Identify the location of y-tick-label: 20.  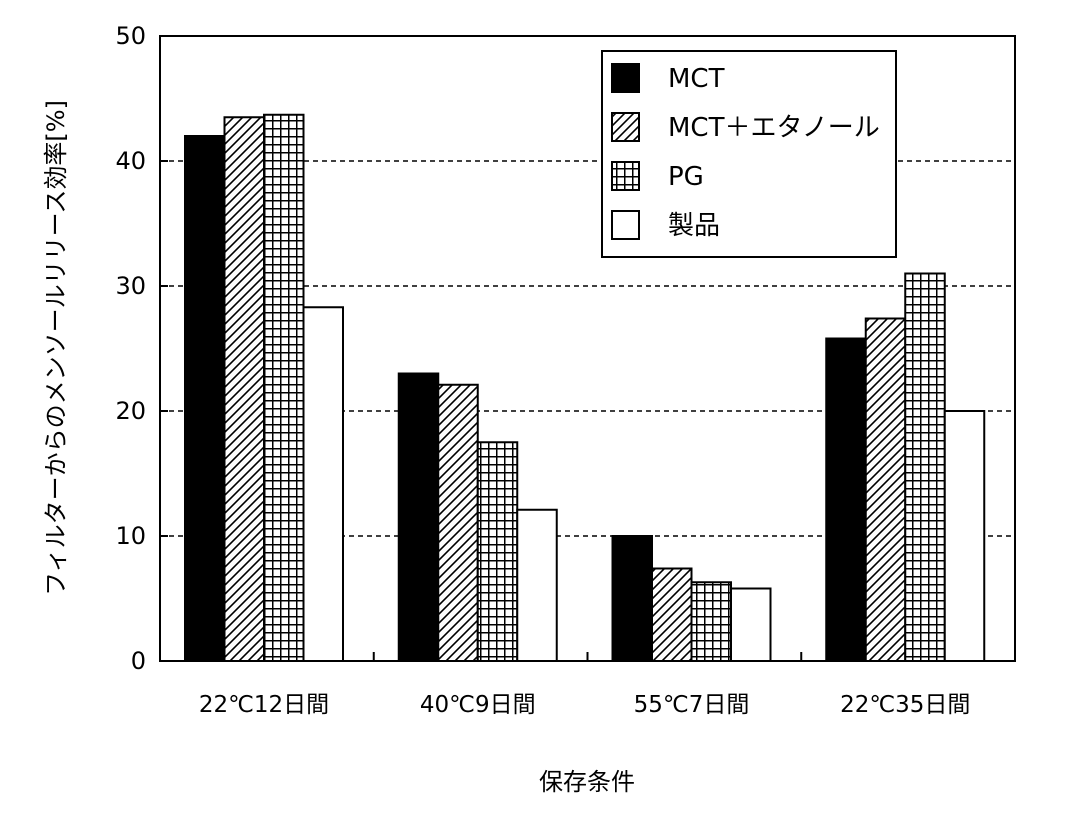
(130, 411).